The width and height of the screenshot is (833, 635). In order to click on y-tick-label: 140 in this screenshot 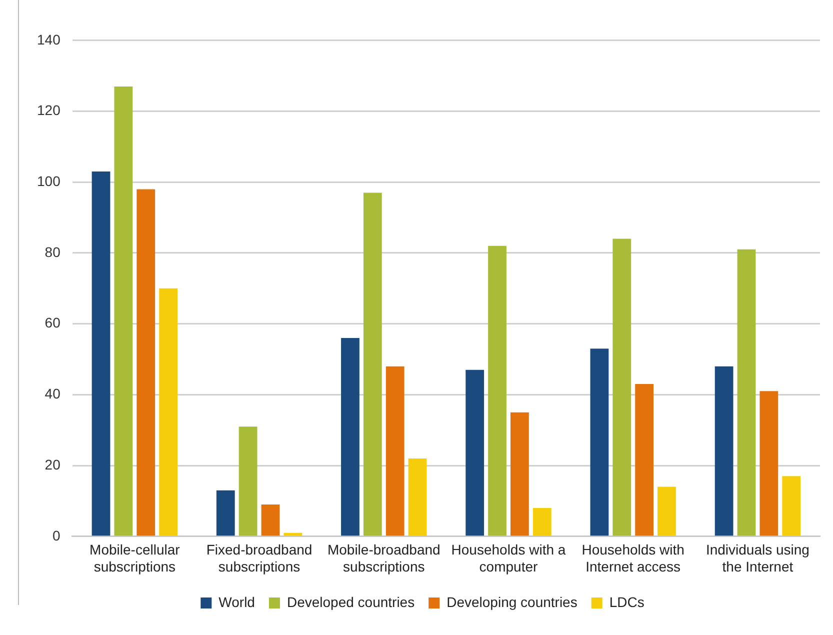, I will do `click(49, 39)`.